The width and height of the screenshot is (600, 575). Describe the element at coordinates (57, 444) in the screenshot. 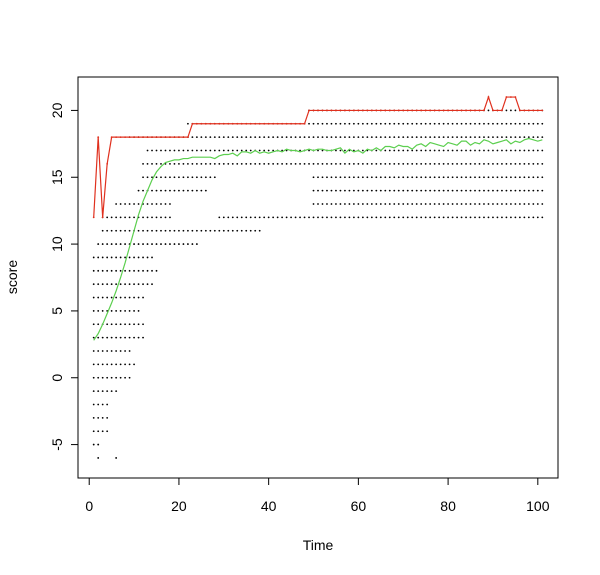

I see `y-tick-label: -5` at that location.